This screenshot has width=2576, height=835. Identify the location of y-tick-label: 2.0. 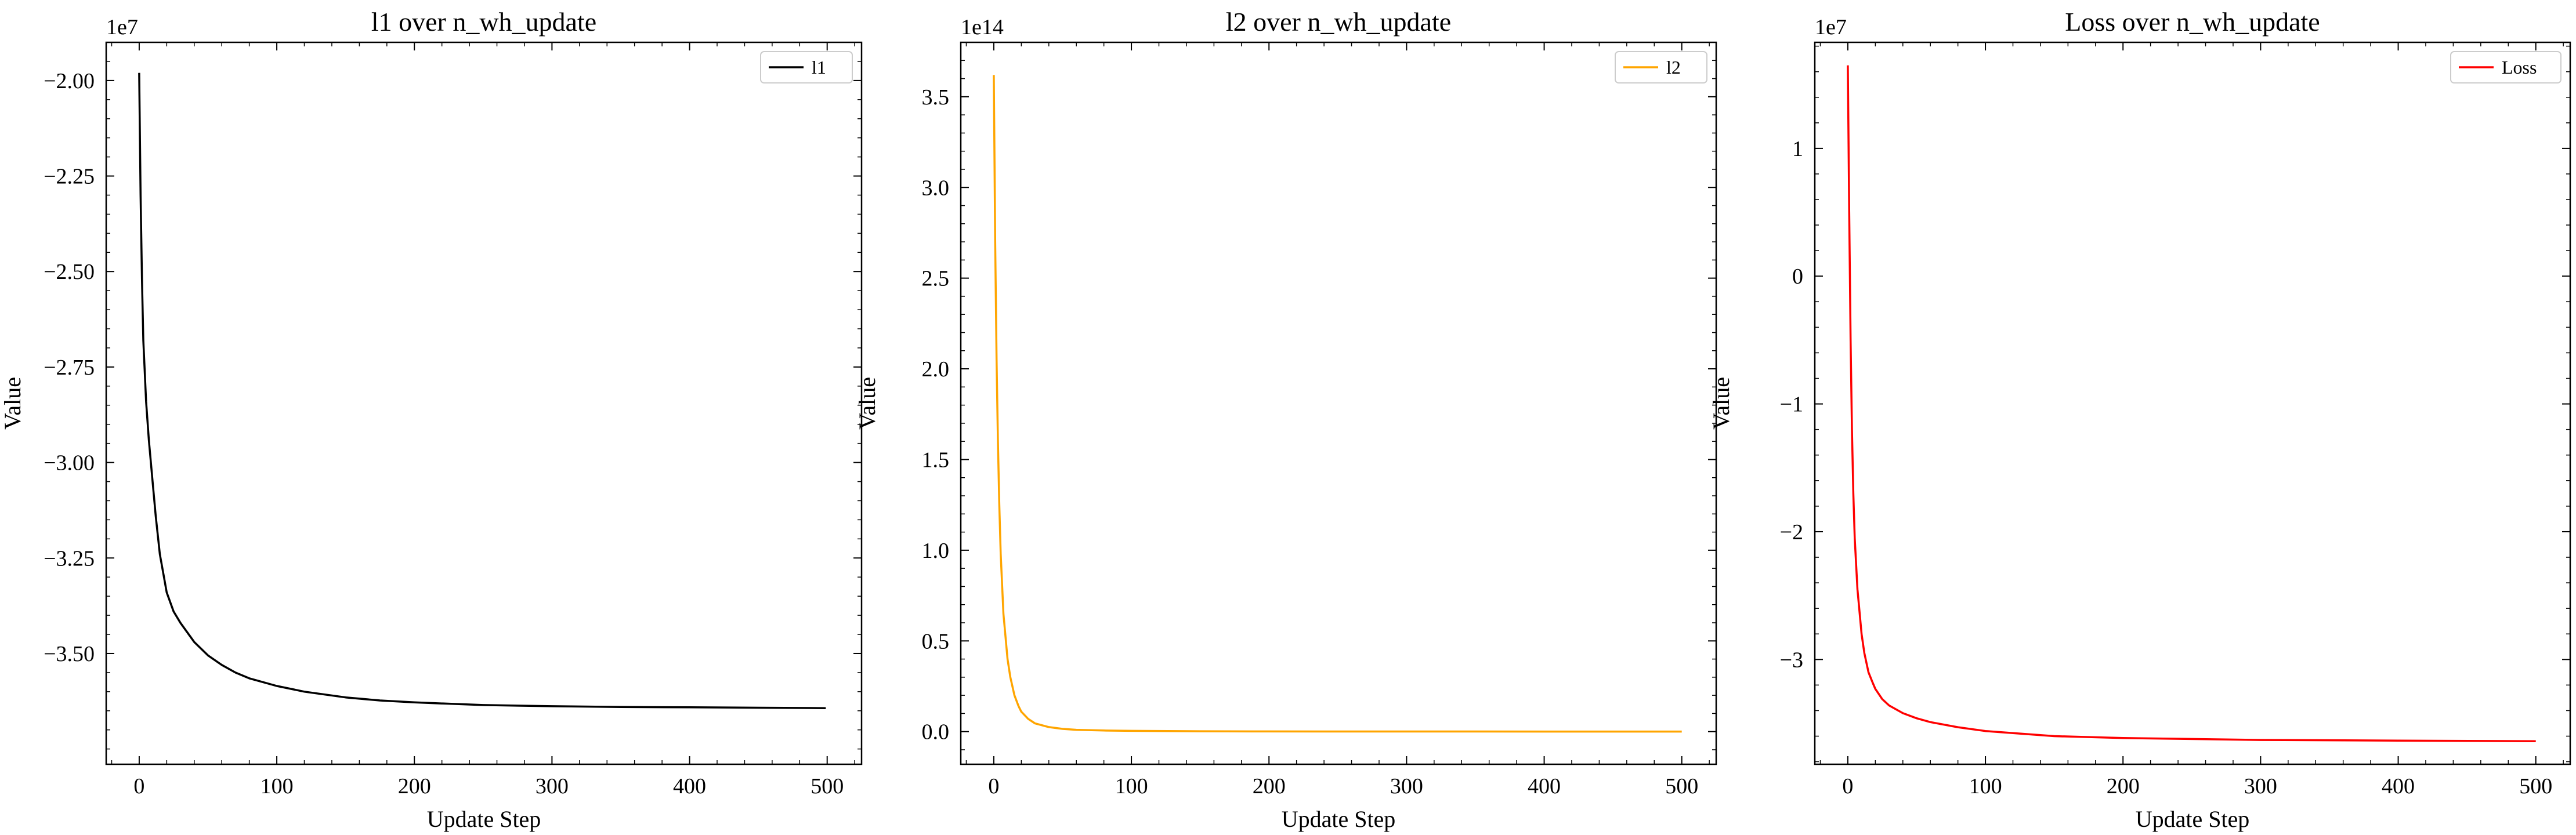
(936, 369).